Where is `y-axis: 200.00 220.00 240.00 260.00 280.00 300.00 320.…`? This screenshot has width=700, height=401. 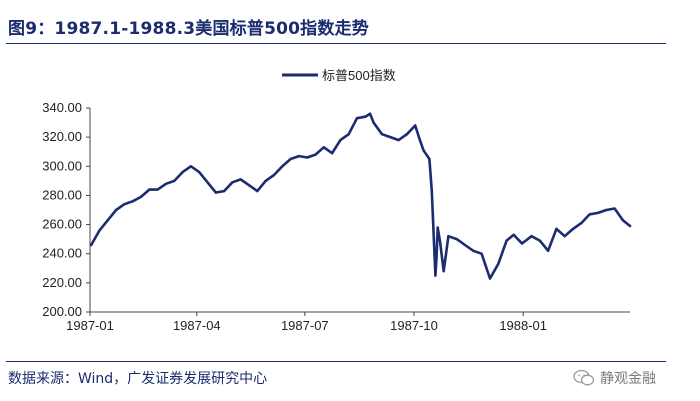
y-axis: 200.00 220.00 240.00 260.00 280.00 300.00 320.… is located at coordinates (66, 209).